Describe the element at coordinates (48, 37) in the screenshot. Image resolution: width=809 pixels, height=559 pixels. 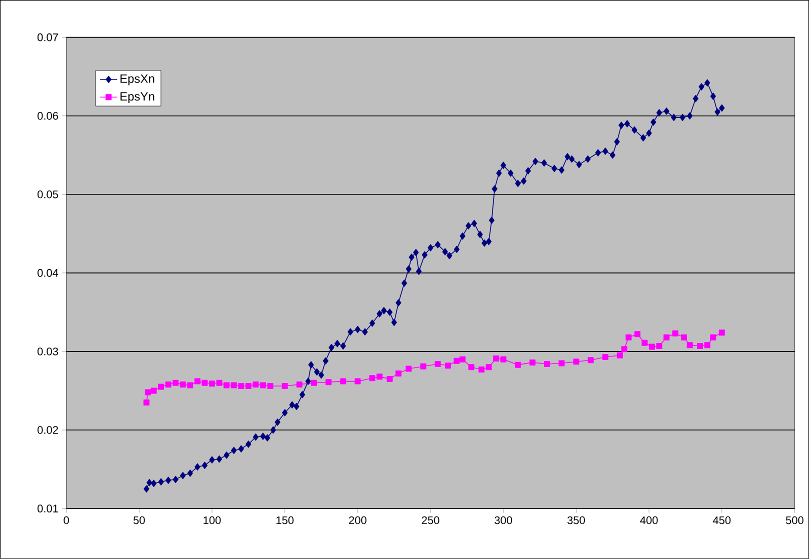
I see `y-tick-label: 0.07` at that location.